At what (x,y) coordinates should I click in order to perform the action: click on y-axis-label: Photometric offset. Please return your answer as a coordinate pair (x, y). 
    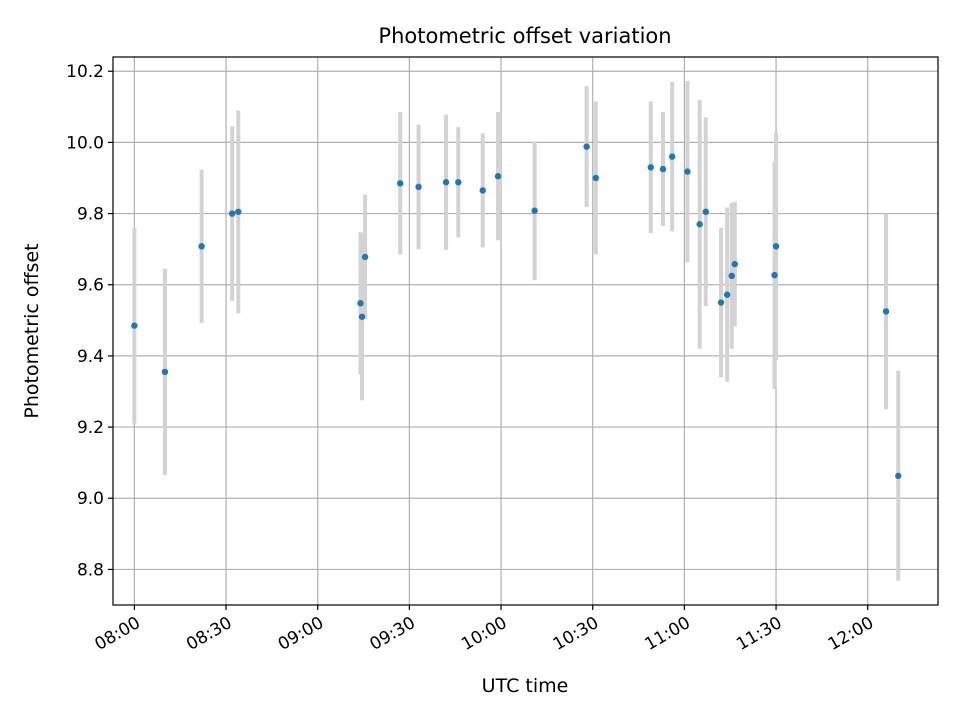
    Looking at the image, I should click on (32, 330).